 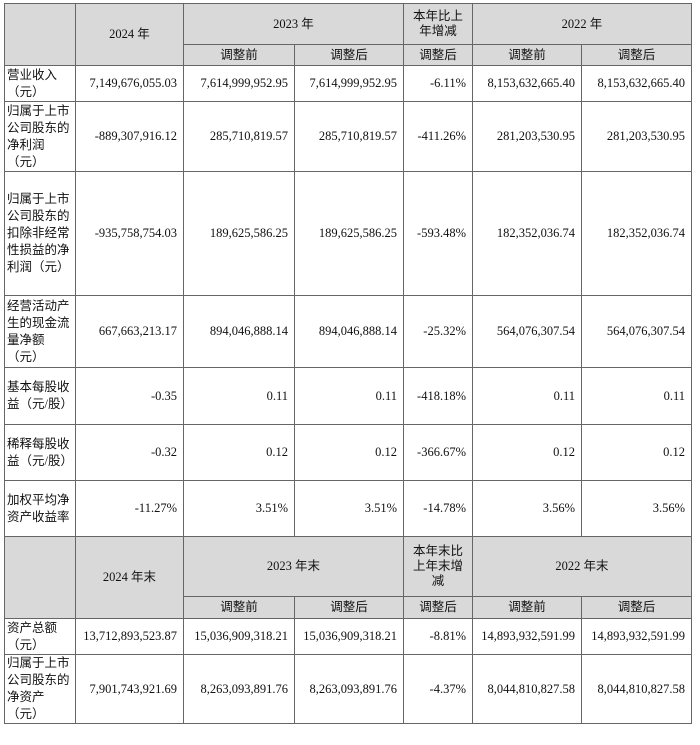 I want to click on value-2023-after: 0.12, so click(x=349, y=452).